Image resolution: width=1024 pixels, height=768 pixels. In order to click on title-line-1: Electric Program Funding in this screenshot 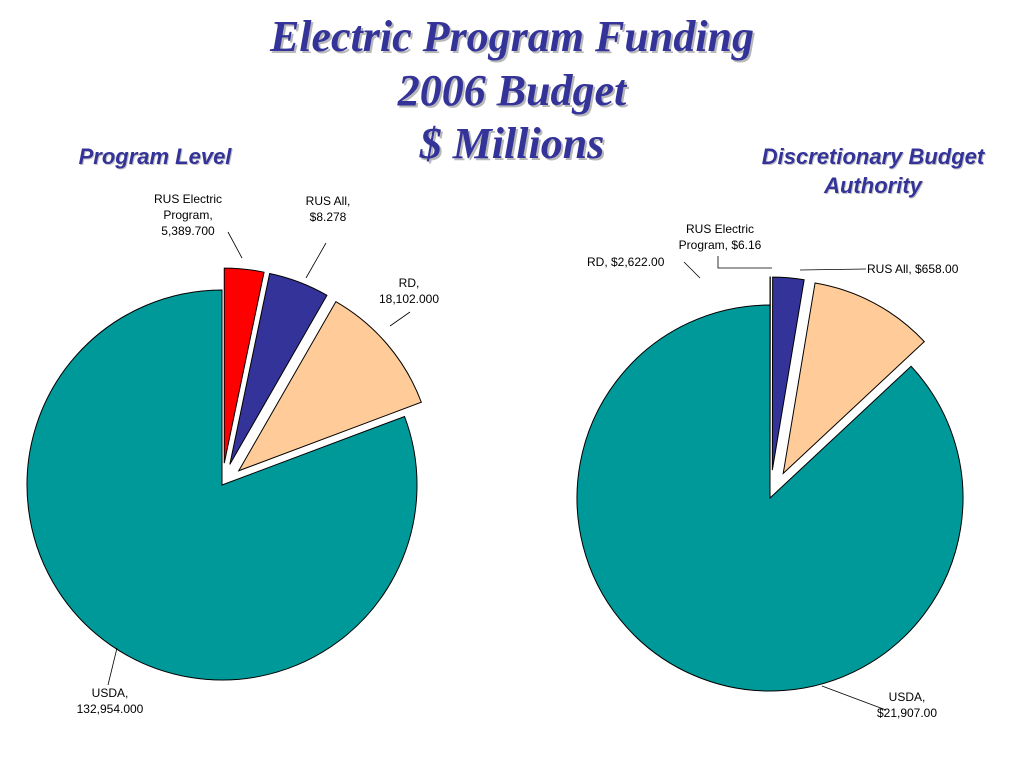, I will do `click(512, 36)`.